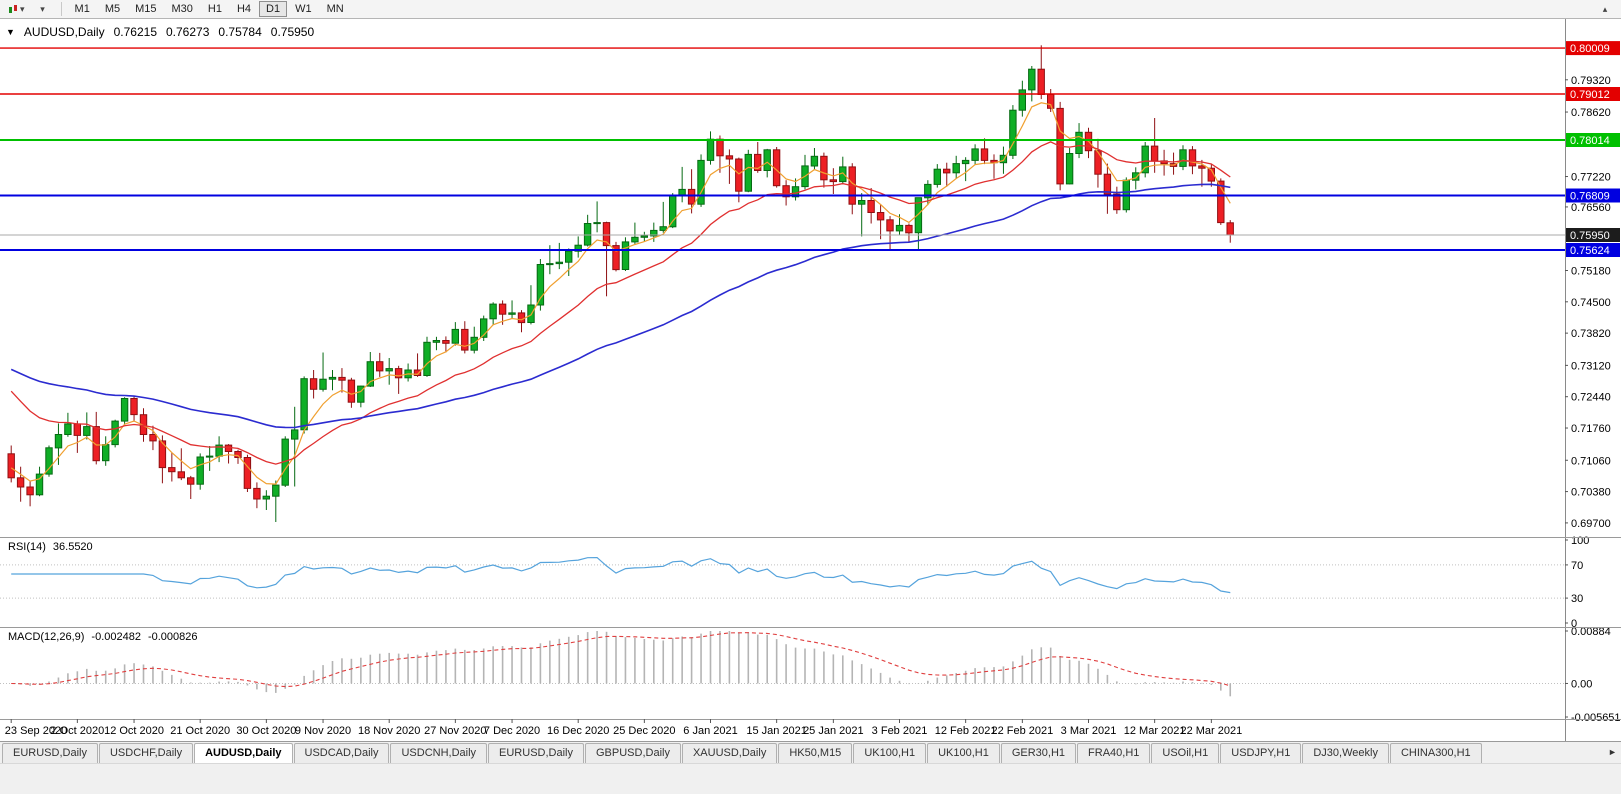 The width and height of the screenshot is (1621, 794). Describe the element at coordinates (833, 731) in the screenshot. I see `svg-text: 25 Jan 2021` at that location.